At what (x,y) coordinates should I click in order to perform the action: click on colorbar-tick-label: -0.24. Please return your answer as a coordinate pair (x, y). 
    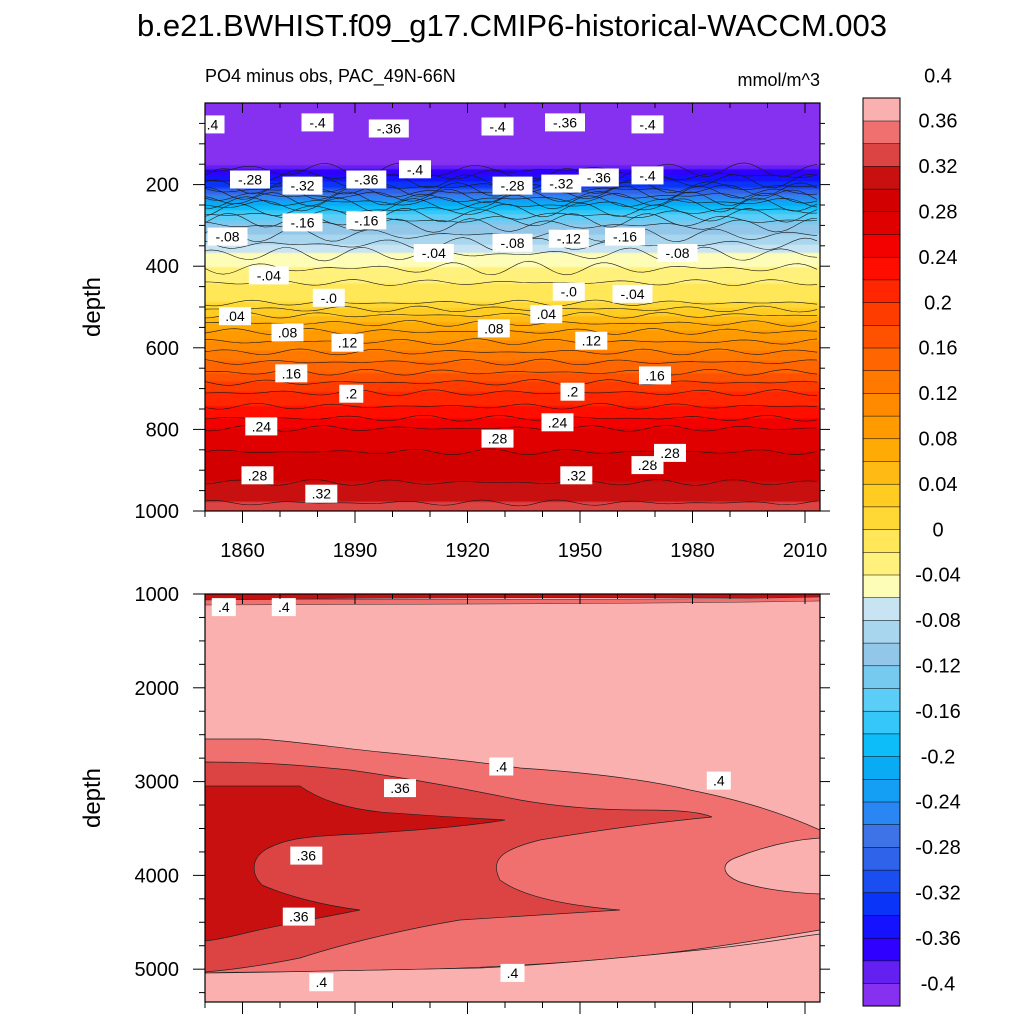
    Looking at the image, I should click on (938, 803).